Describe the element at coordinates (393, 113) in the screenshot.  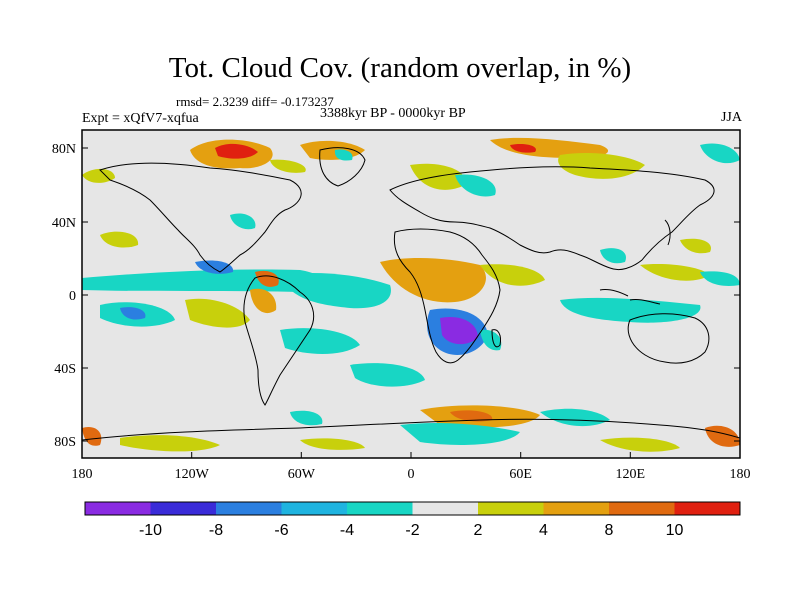
I see `period-label: 3388kyr BP - 0000kyr BP` at that location.